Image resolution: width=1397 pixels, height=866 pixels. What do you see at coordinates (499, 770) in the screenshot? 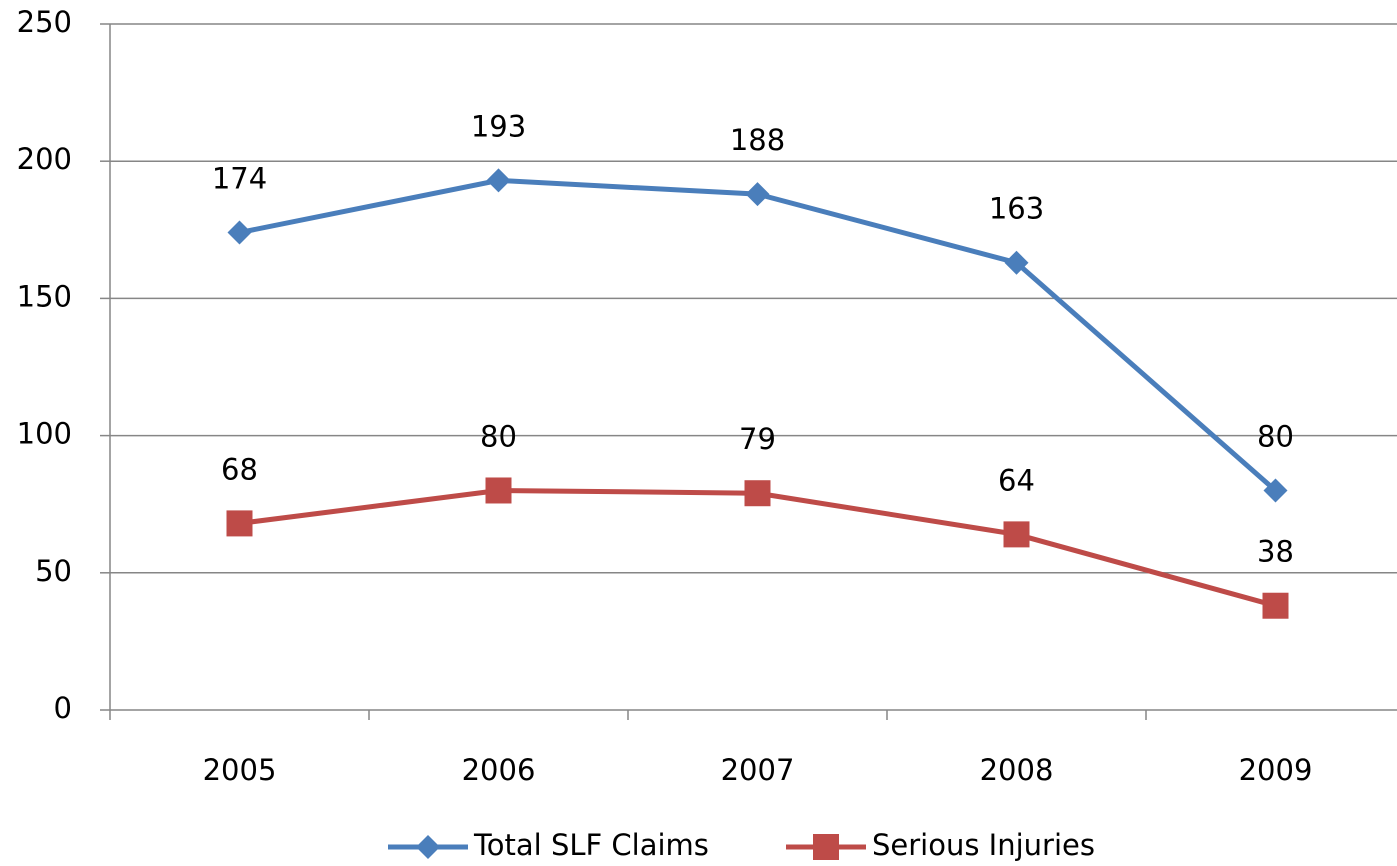
I see `x-tick-label: 2006` at bounding box center [499, 770].